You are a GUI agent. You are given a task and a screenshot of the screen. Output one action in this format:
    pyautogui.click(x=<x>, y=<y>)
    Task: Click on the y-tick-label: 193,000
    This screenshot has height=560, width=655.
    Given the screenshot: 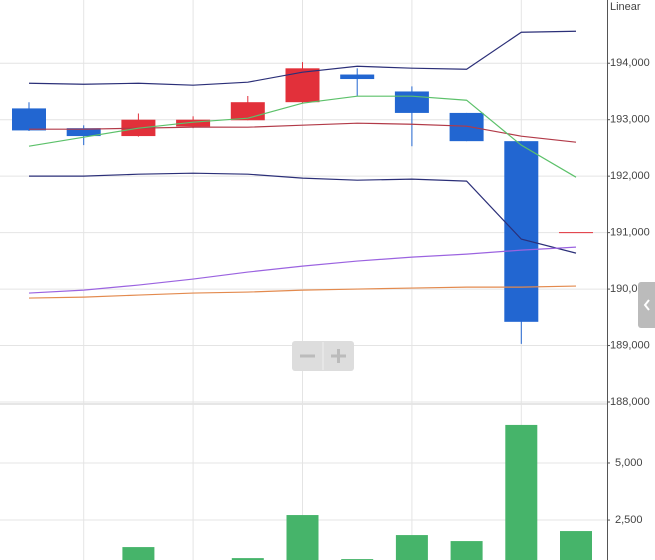 What is the action you would take?
    pyautogui.click(x=630, y=120)
    